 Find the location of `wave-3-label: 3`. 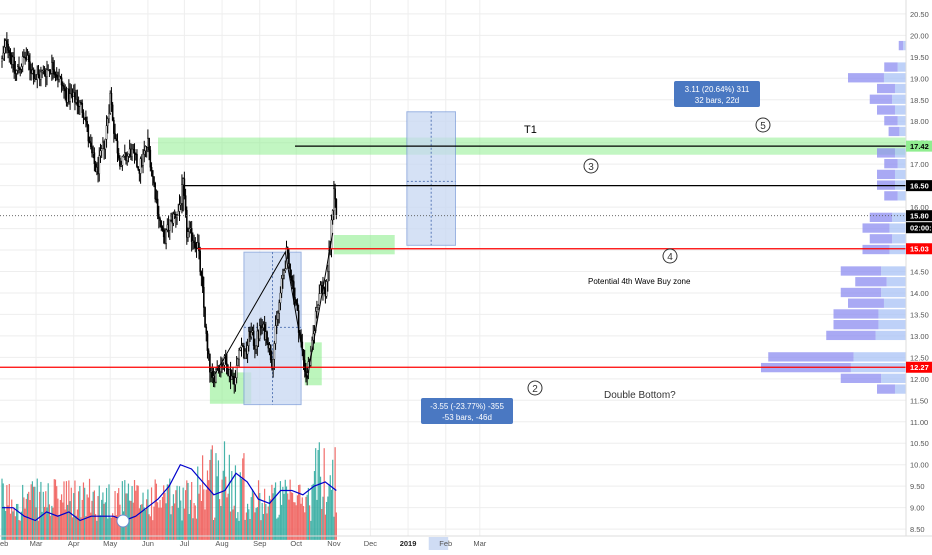

wave-3-label: 3 is located at coordinates (591, 167).